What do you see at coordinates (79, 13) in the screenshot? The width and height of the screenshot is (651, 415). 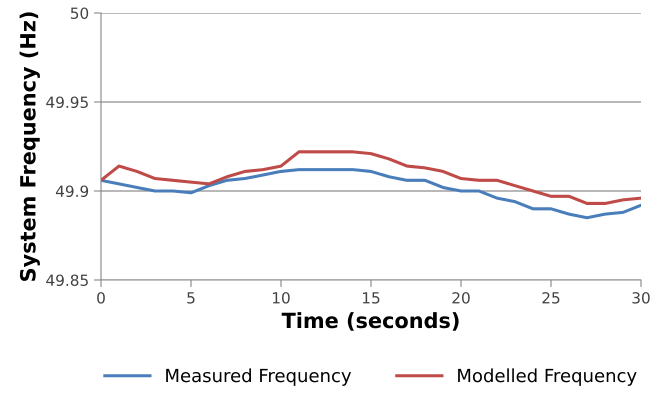 I see `y-tick-label: 50` at bounding box center [79, 13].